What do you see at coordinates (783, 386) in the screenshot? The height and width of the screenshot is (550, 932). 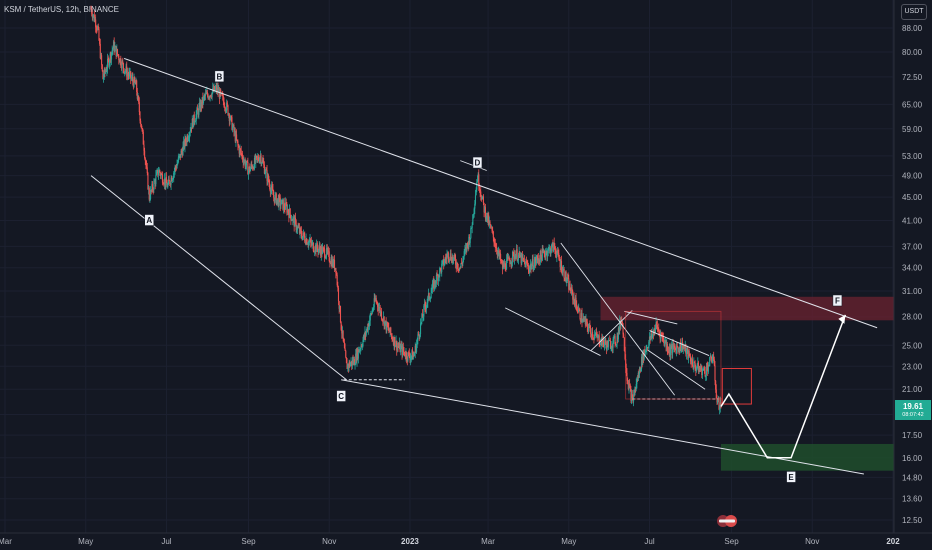 I see `projection-path` at bounding box center [783, 386].